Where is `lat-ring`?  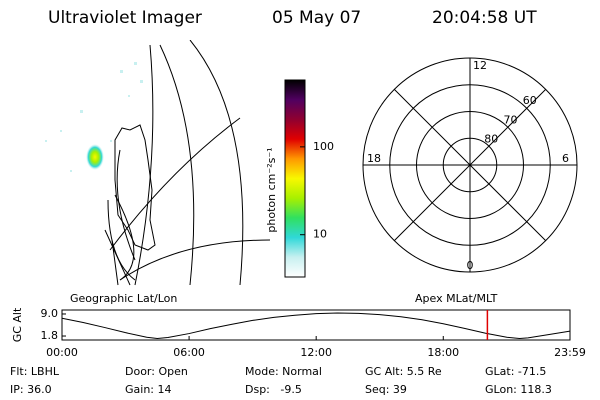 lat-ring is located at coordinates (470, 165).